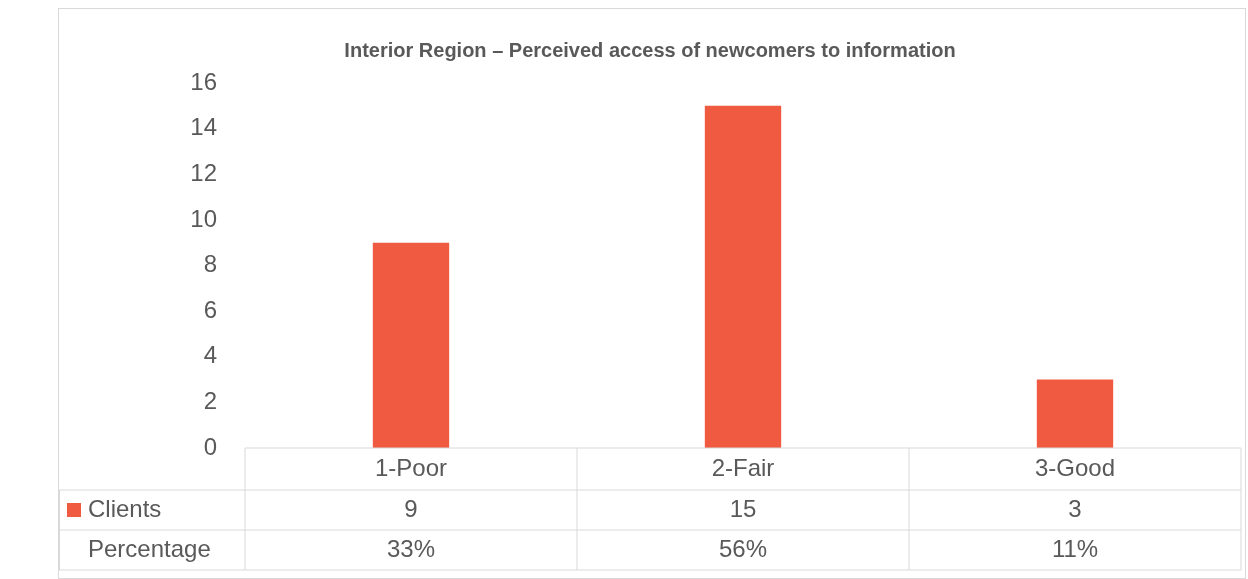 Image resolution: width=1248 pixels, height=579 pixels. What do you see at coordinates (743, 508) in the screenshot?
I see `data-label: 15` at bounding box center [743, 508].